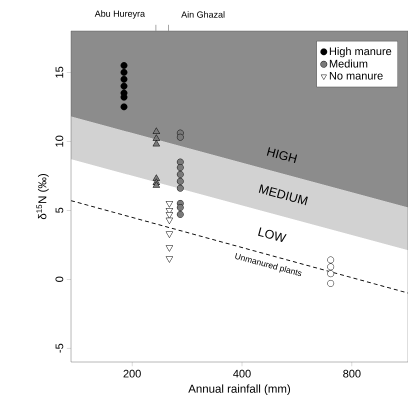 The width and height of the screenshot is (408, 417). Describe the element at coordinates (282, 155) in the screenshot. I see `annotation: HIGH` at that location.